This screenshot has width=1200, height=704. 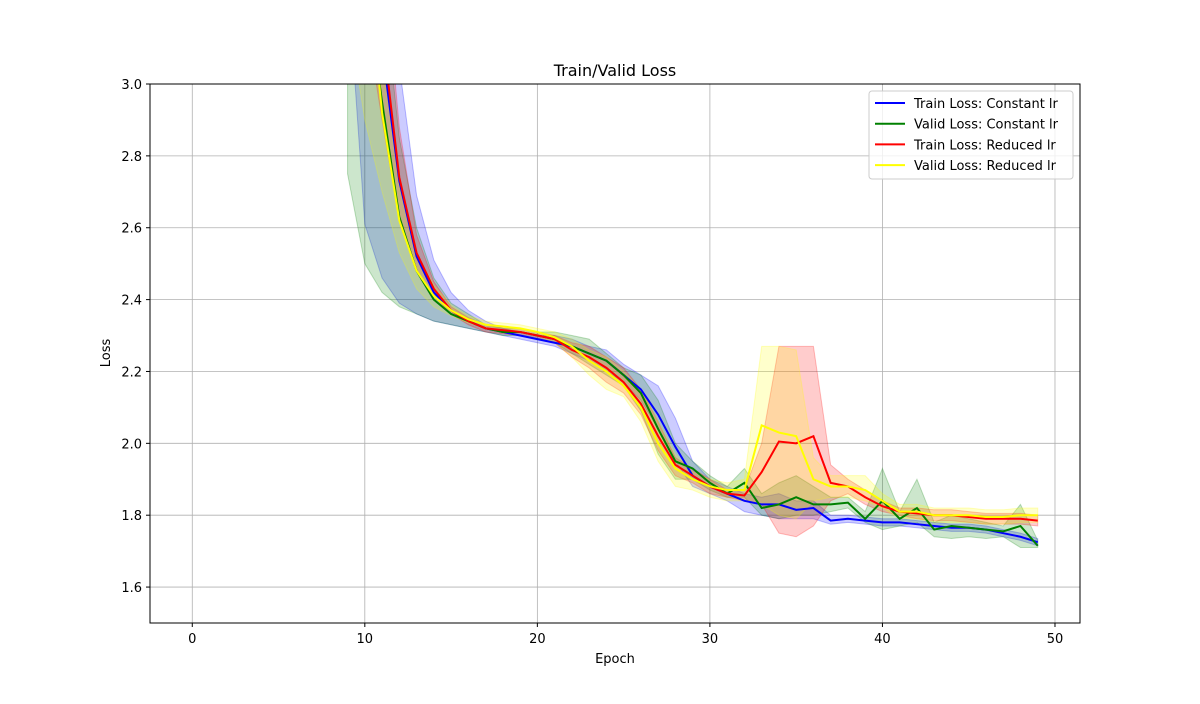 I want to click on x-tick-label: 0, so click(x=192, y=639).